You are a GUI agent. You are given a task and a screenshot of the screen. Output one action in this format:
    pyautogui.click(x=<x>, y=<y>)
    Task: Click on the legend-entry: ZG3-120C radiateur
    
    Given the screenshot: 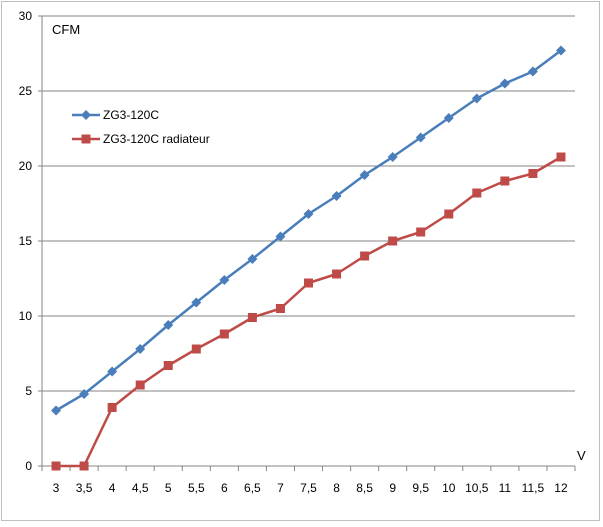 What is the action you would take?
    pyautogui.click(x=141, y=139)
    